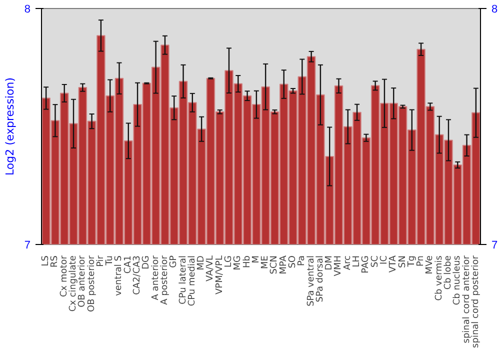 The height and width of the screenshot is (350, 500). Describe the element at coordinates (55, 261) in the screenshot. I see `x-tick-label: RS` at that location.